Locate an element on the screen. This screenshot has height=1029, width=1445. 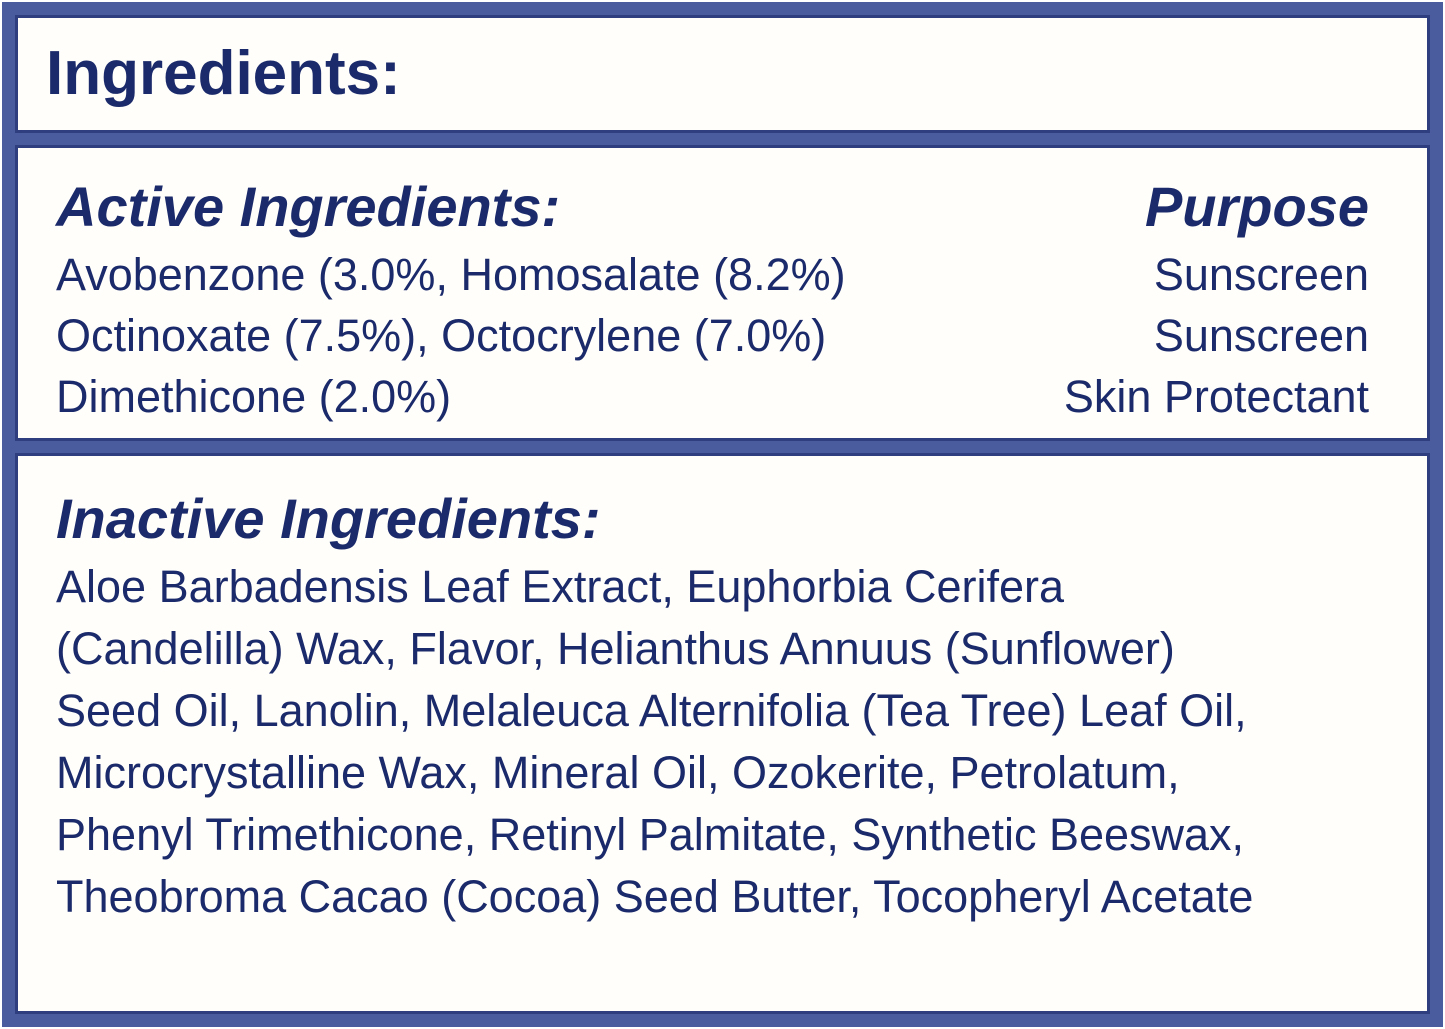
inactive-ingredients-heading: Inactive Ingredients: is located at coordinates (328, 518).